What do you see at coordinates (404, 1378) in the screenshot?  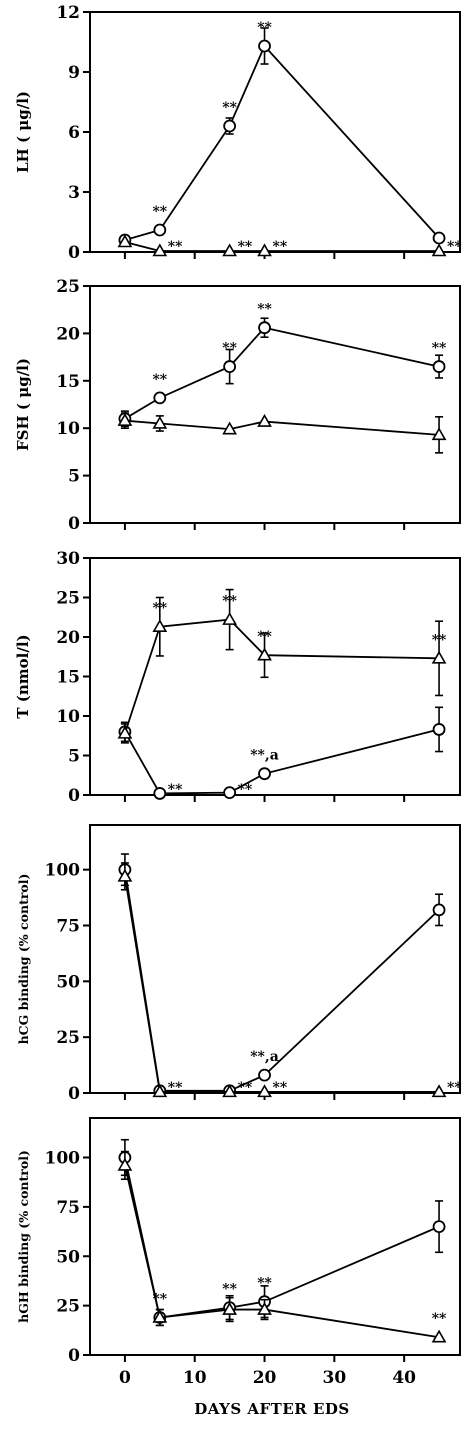 I see `x-tick-label: 40` at bounding box center [404, 1378].